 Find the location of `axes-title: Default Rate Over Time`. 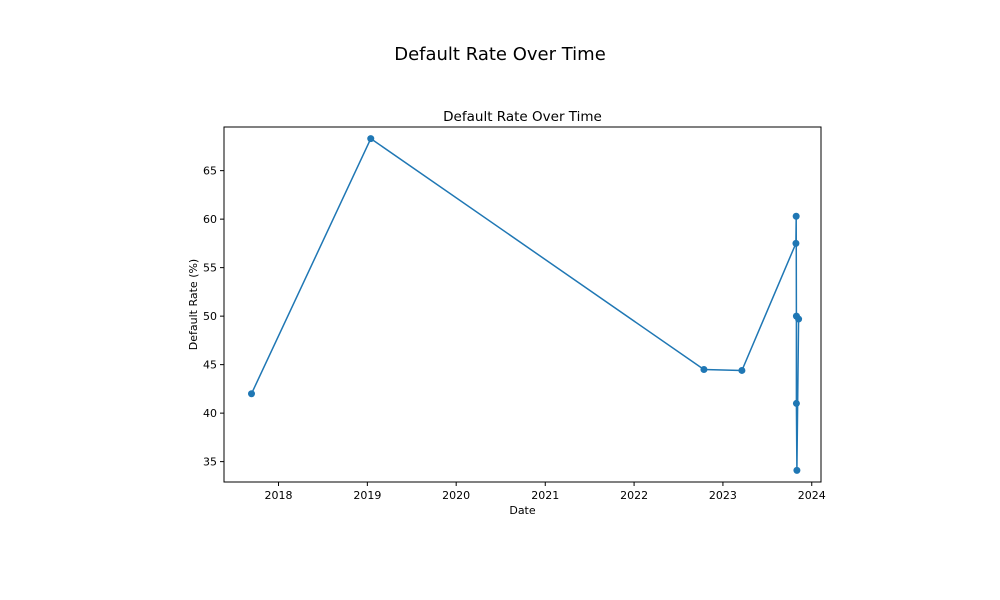

axes-title: Default Rate Over Time is located at coordinates (522, 117).